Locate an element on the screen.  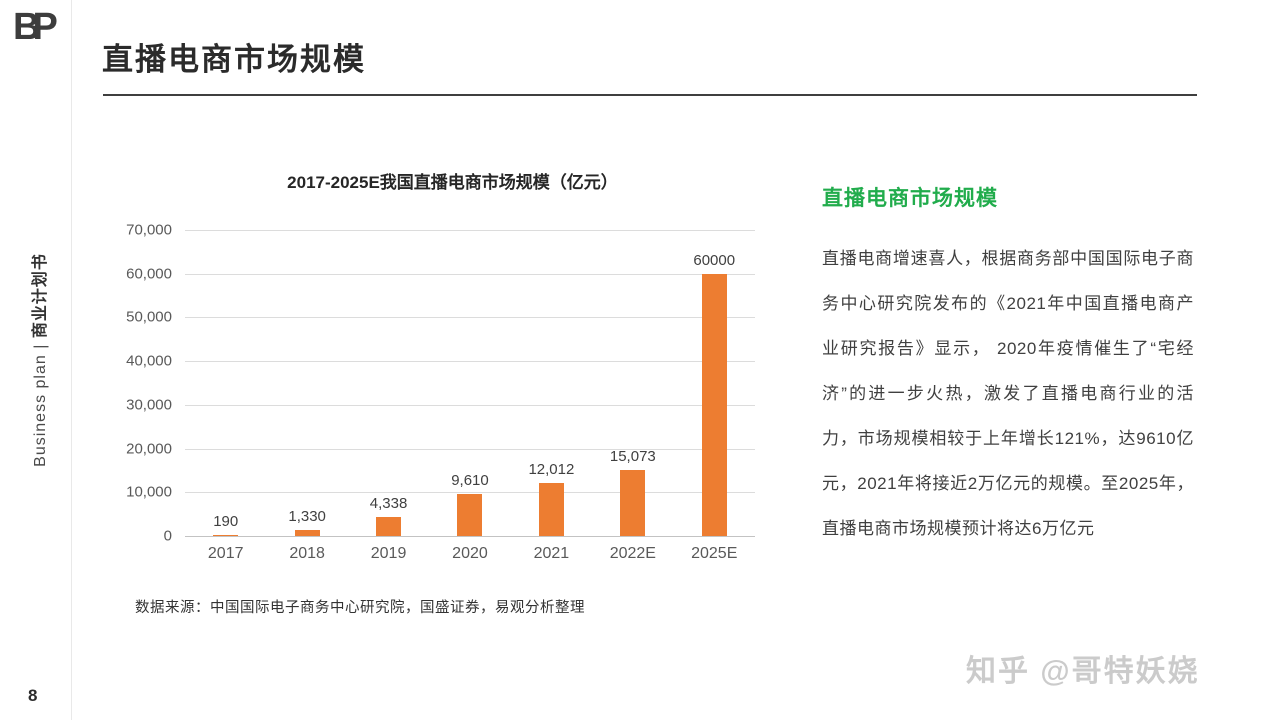
y-tick-label: 50,000 is located at coordinates (149, 317).